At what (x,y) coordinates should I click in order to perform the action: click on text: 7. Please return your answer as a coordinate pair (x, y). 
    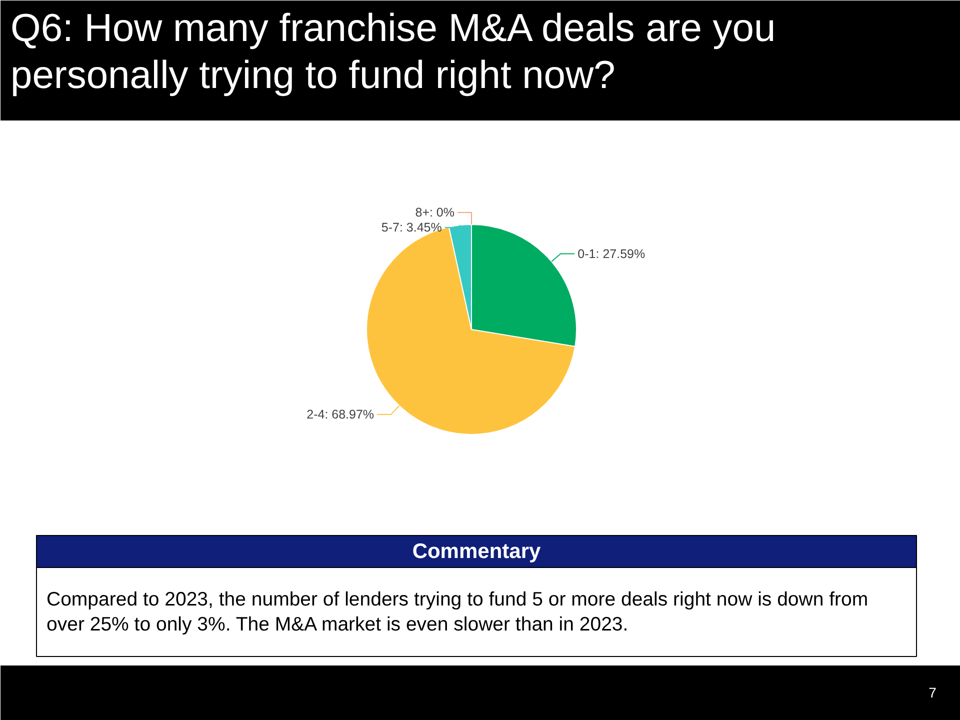
    Looking at the image, I should click on (932, 692).